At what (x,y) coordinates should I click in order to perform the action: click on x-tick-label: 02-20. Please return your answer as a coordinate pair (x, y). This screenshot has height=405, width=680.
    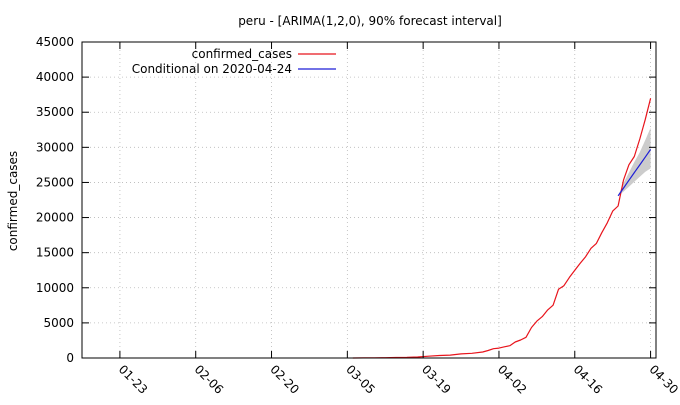
    Looking at the image, I should click on (284, 379).